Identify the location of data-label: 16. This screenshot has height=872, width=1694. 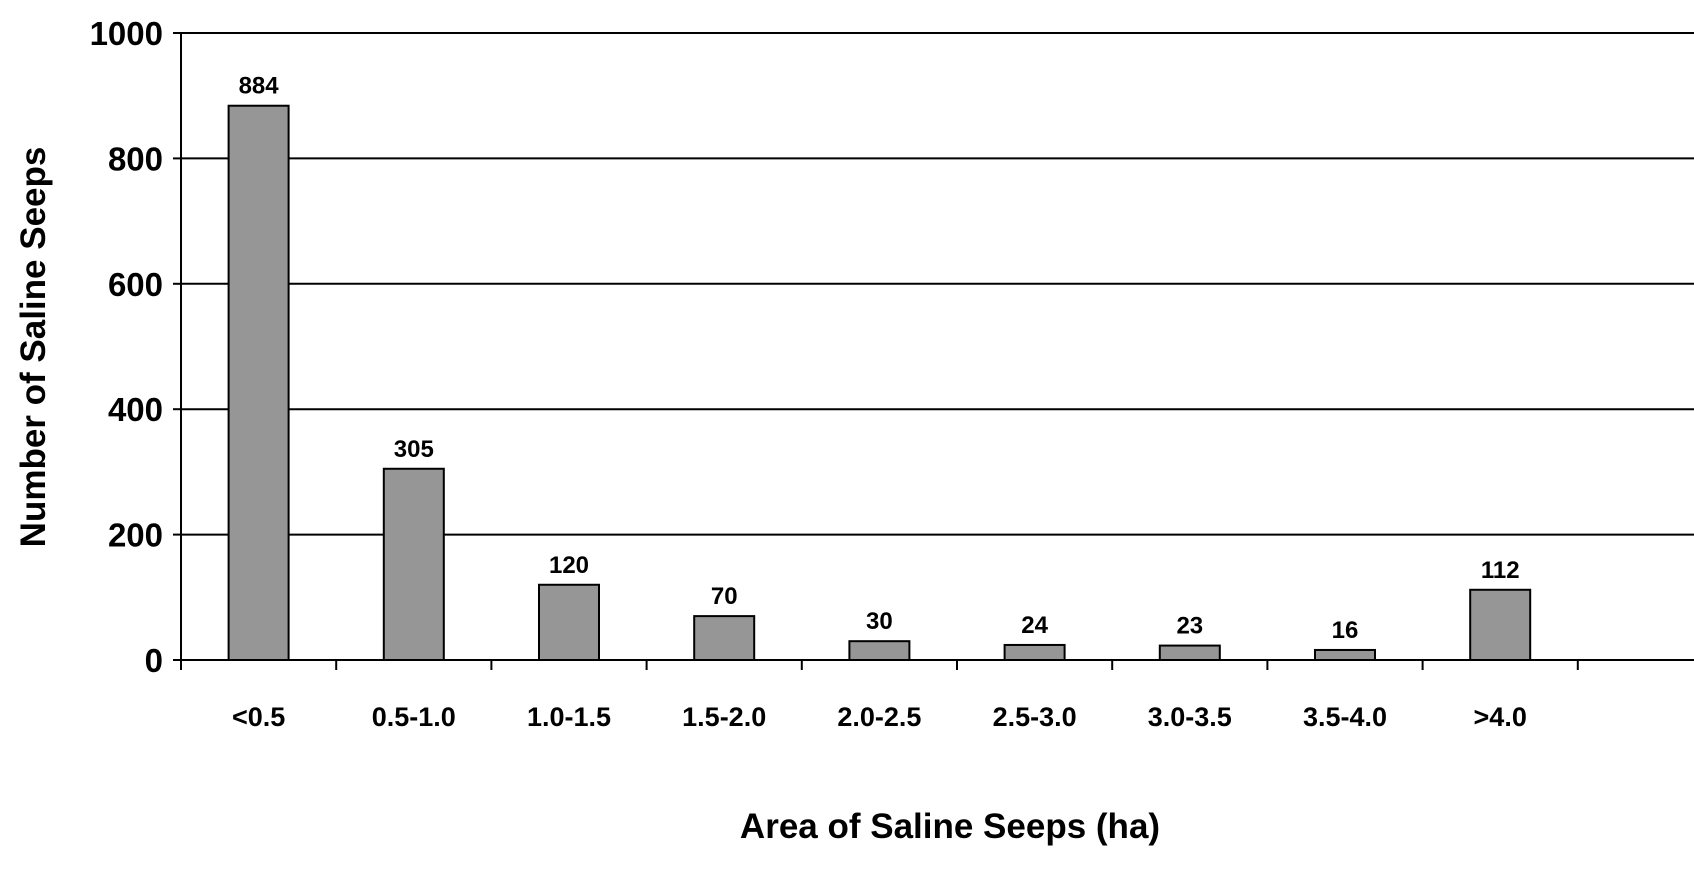
(1345, 630).